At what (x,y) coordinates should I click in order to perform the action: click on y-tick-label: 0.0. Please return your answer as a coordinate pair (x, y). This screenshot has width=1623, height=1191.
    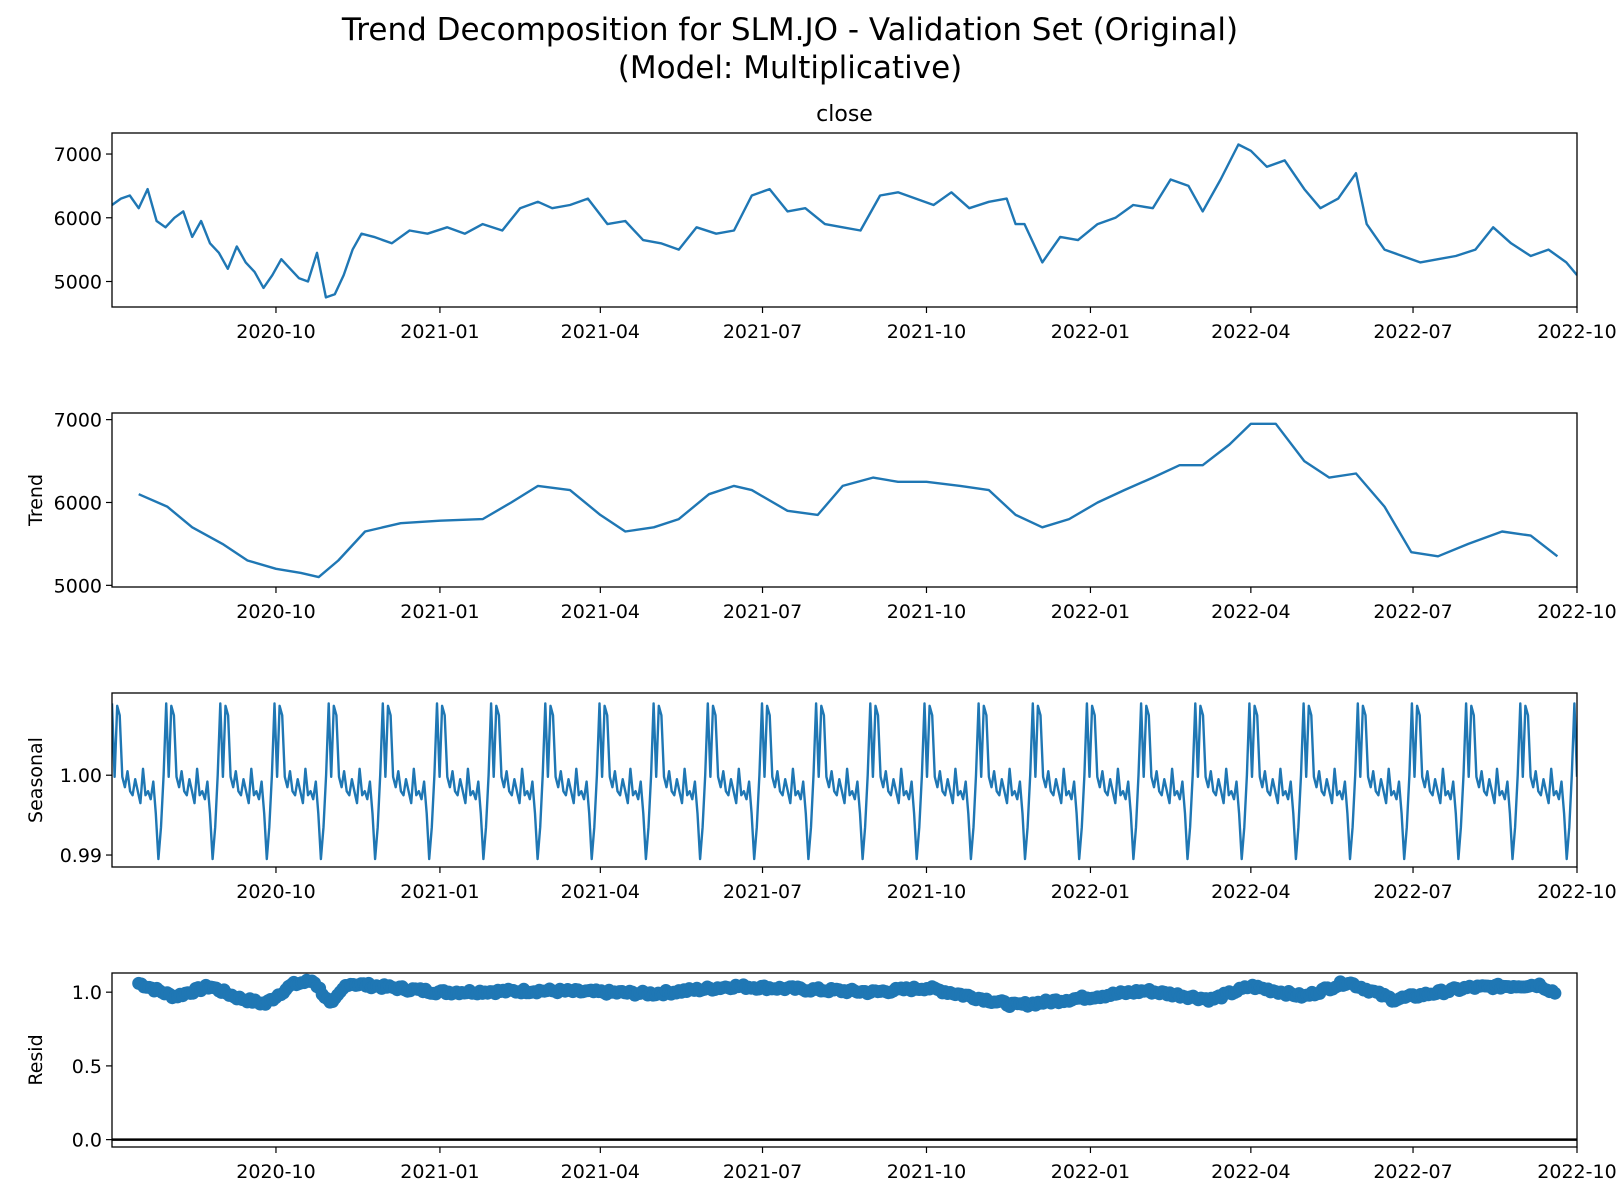
    Looking at the image, I should click on (87, 1141).